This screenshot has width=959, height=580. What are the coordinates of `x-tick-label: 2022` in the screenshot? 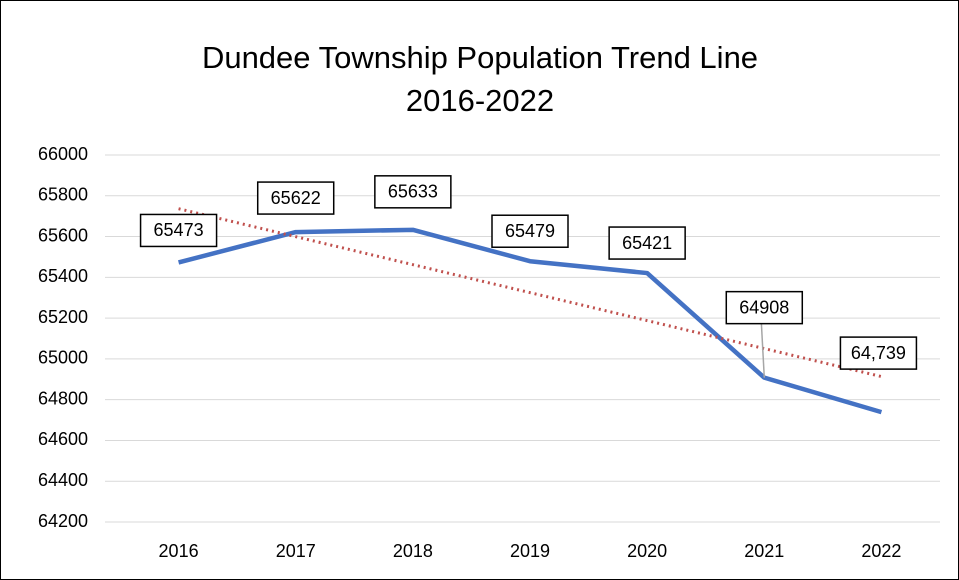 It's located at (881, 551).